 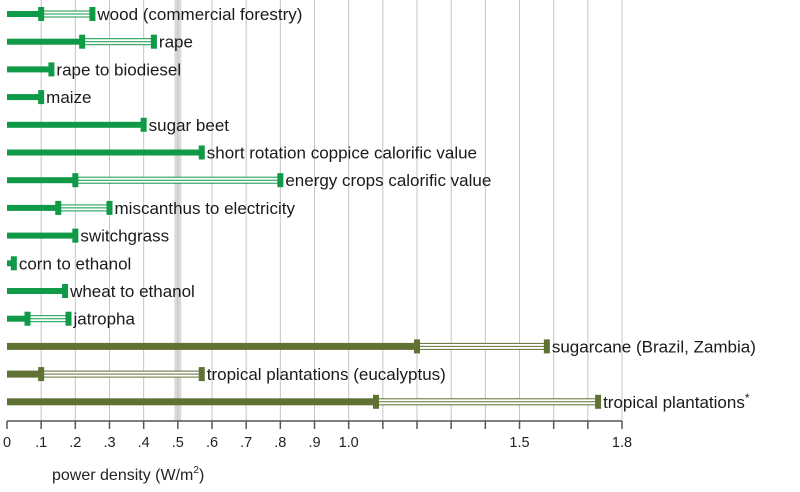 I want to click on bar-row: sugar beet, so click(x=118, y=125).